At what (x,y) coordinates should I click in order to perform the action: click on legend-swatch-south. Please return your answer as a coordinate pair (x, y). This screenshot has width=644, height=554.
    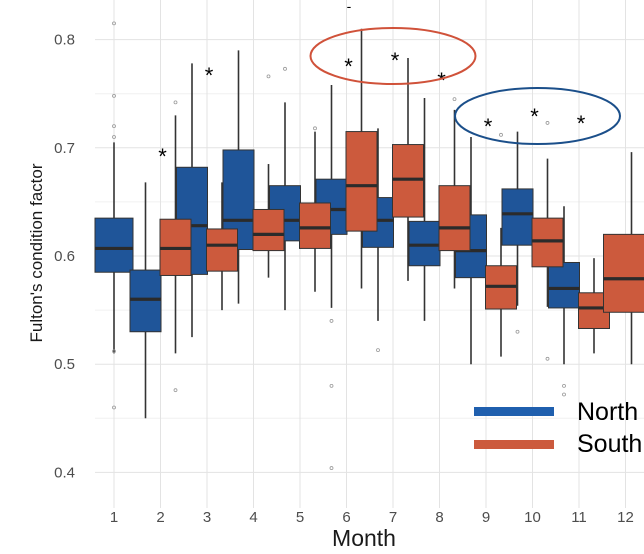
    Looking at the image, I should click on (514, 444).